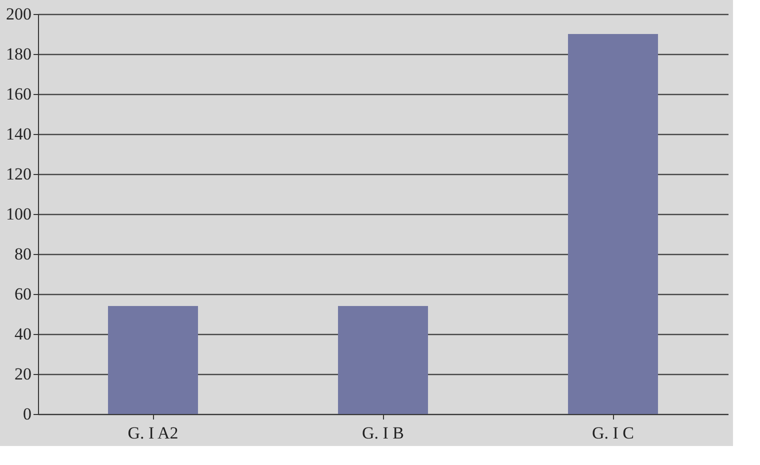 The image size is (760, 465). Describe the element at coordinates (23, 334) in the screenshot. I see `y-tick-label: 40` at that location.